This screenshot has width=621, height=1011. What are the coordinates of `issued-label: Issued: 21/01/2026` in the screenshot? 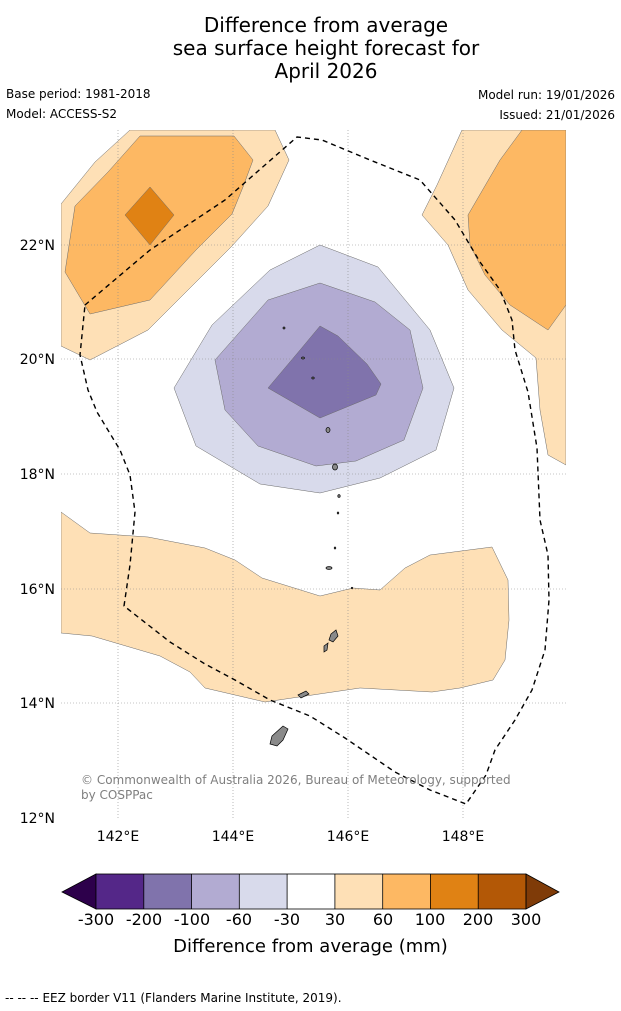 It's located at (557, 115).